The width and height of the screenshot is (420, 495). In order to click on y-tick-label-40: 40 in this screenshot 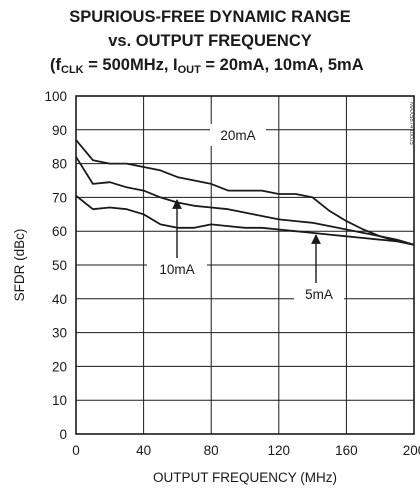, I will do `click(59, 299)`.